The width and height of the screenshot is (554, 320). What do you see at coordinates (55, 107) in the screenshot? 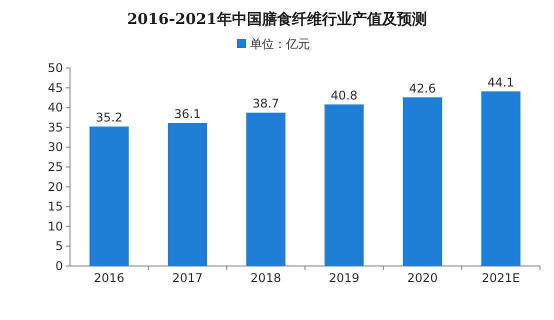
I see `y-tick-label: 40` at bounding box center [55, 107].